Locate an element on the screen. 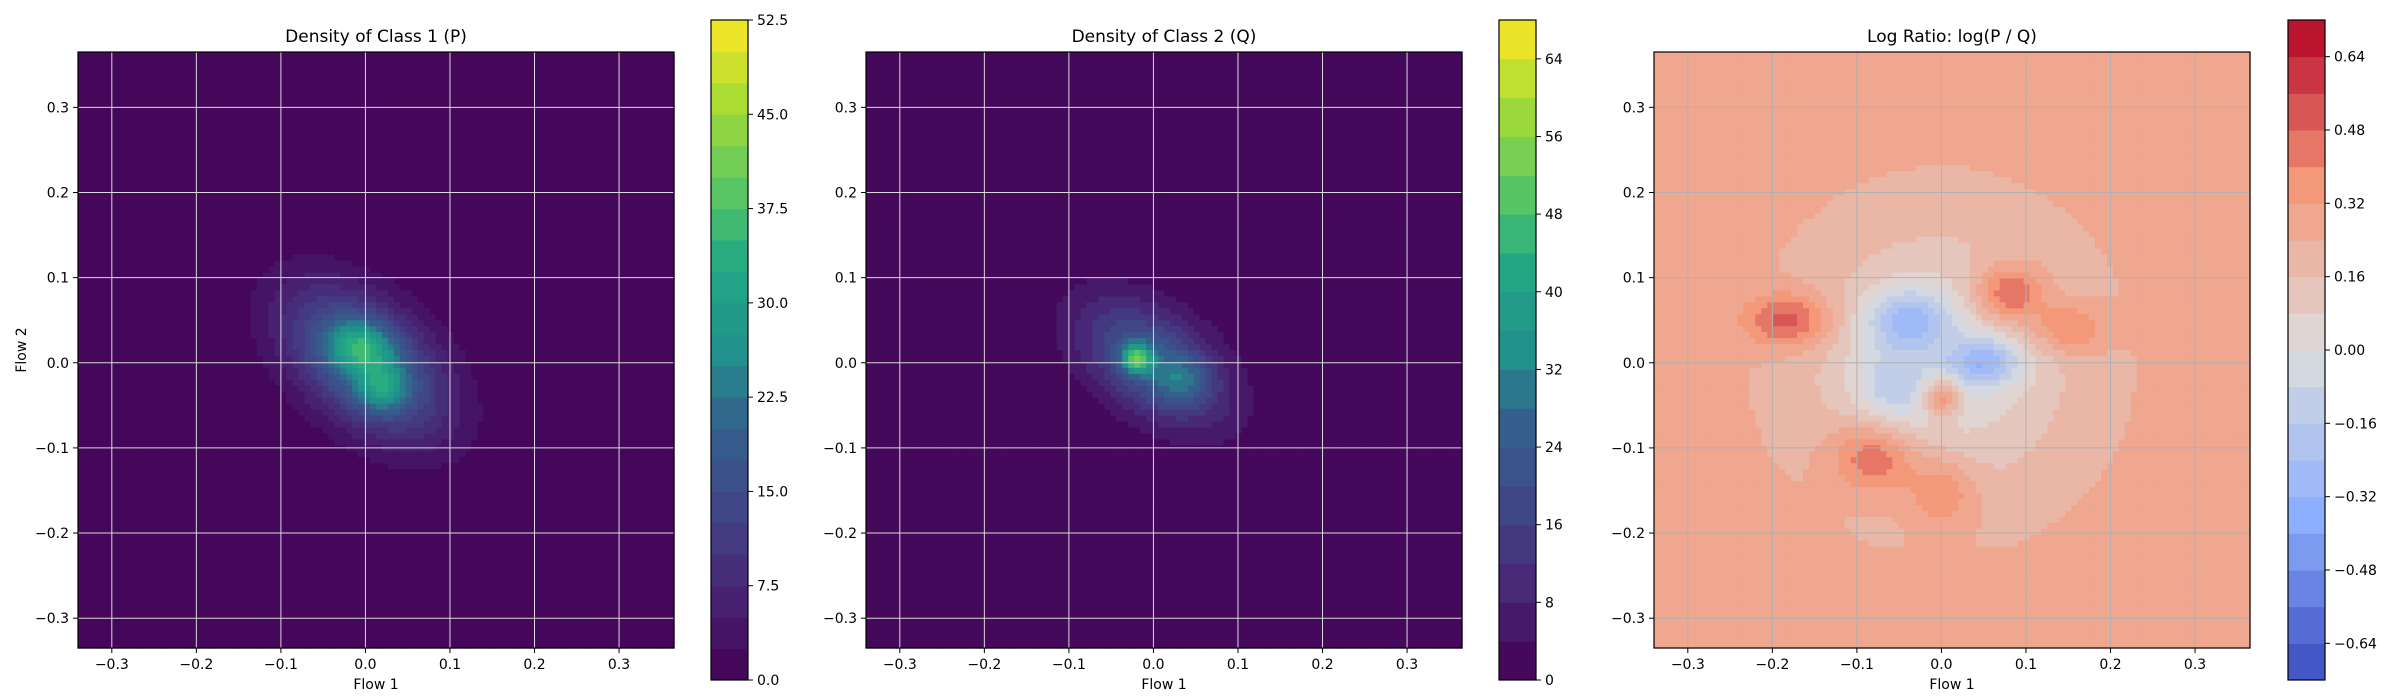 This screenshot has width=2400, height=700. colorbar-tick-label: −0.32 is located at coordinates (2355, 498).